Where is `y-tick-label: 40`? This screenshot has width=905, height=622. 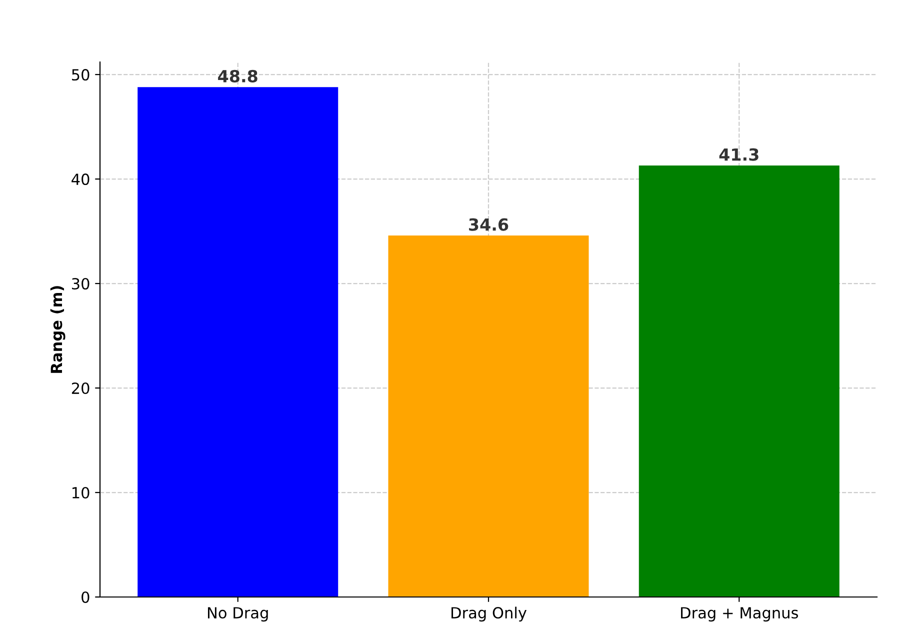 y-tick-label: 40 is located at coordinates (81, 179).